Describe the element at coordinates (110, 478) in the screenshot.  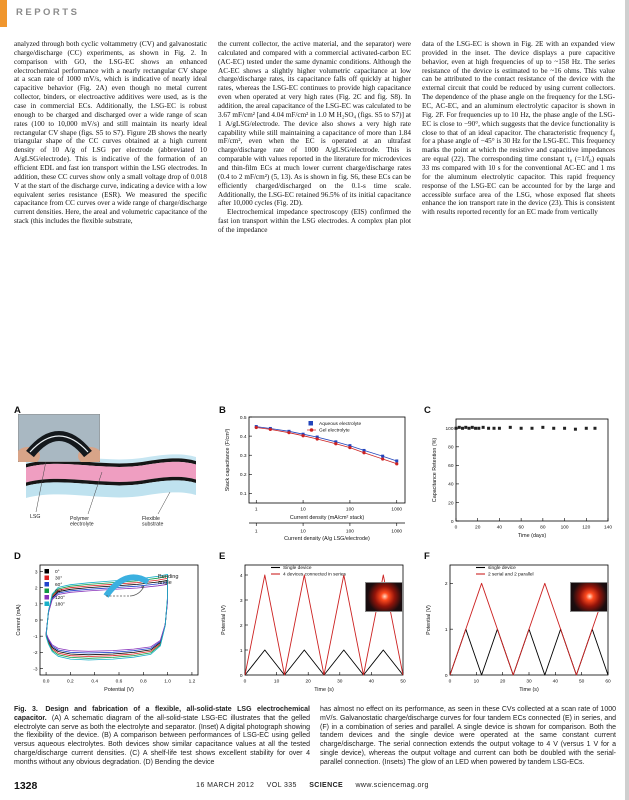
I see `device-schematic: LSG Polymer electrolyte Flexible substrate` at that location.